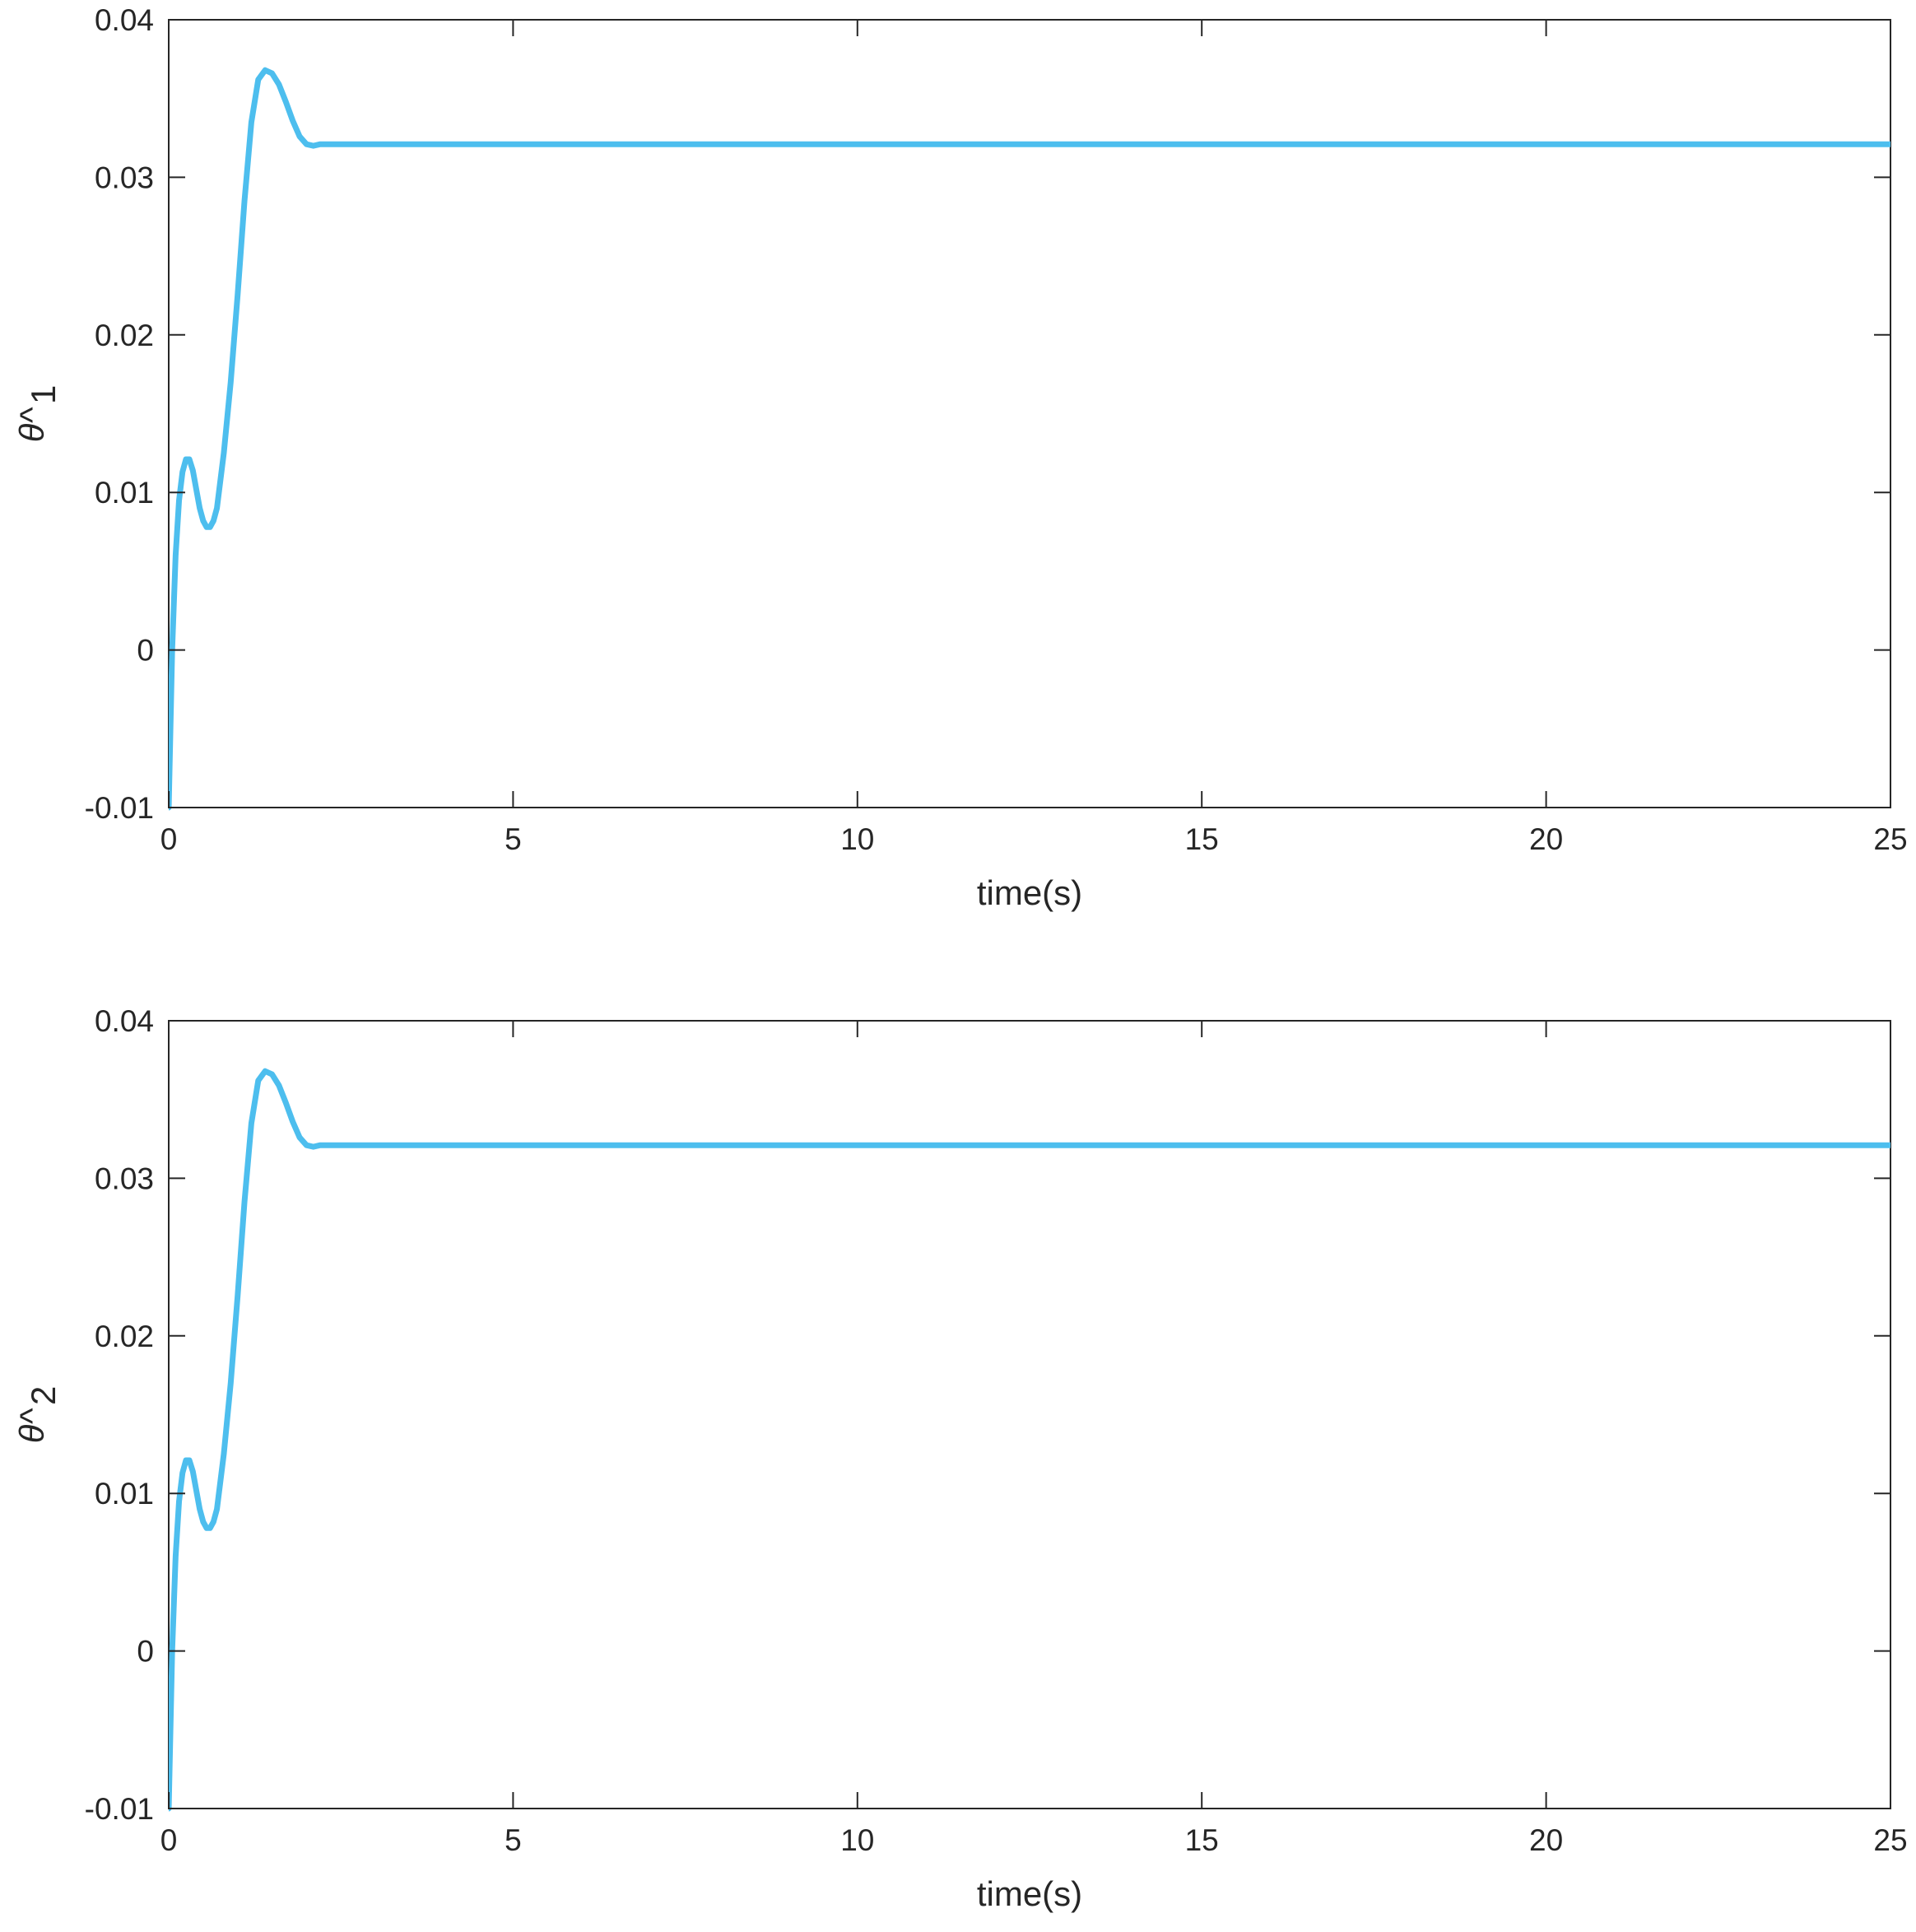  I want to click on y-axis-label-subscript: 1, so click(43, 394).